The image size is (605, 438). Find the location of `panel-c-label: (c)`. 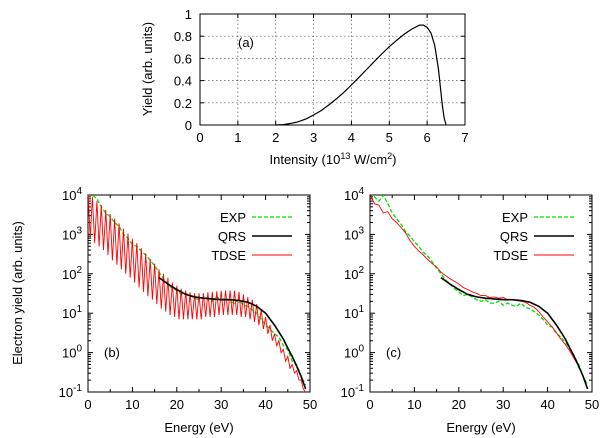

panel-c-label: (c) is located at coordinates (393, 352).